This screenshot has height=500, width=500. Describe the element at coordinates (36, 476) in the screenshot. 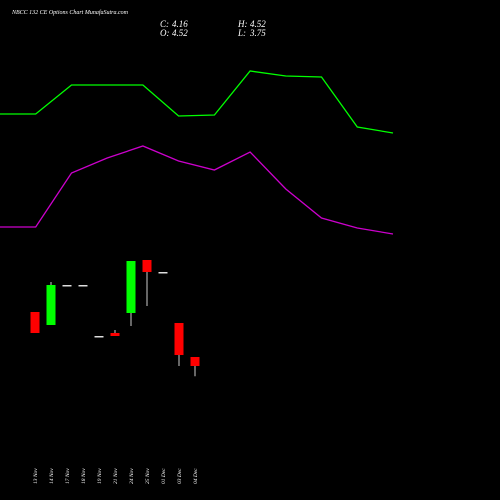

I see `x-tick-label: 13 Nov` at that location.